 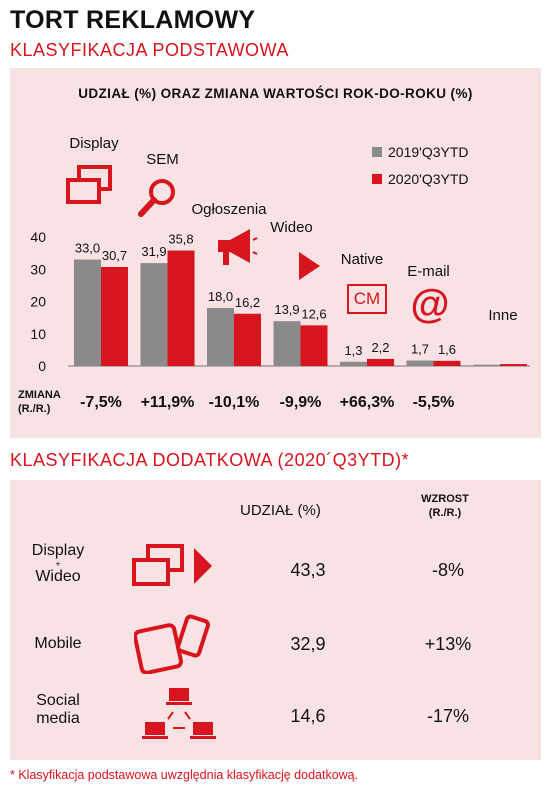 I want to click on legend-item-2020: 2020'Q3YTD, so click(x=420, y=179).